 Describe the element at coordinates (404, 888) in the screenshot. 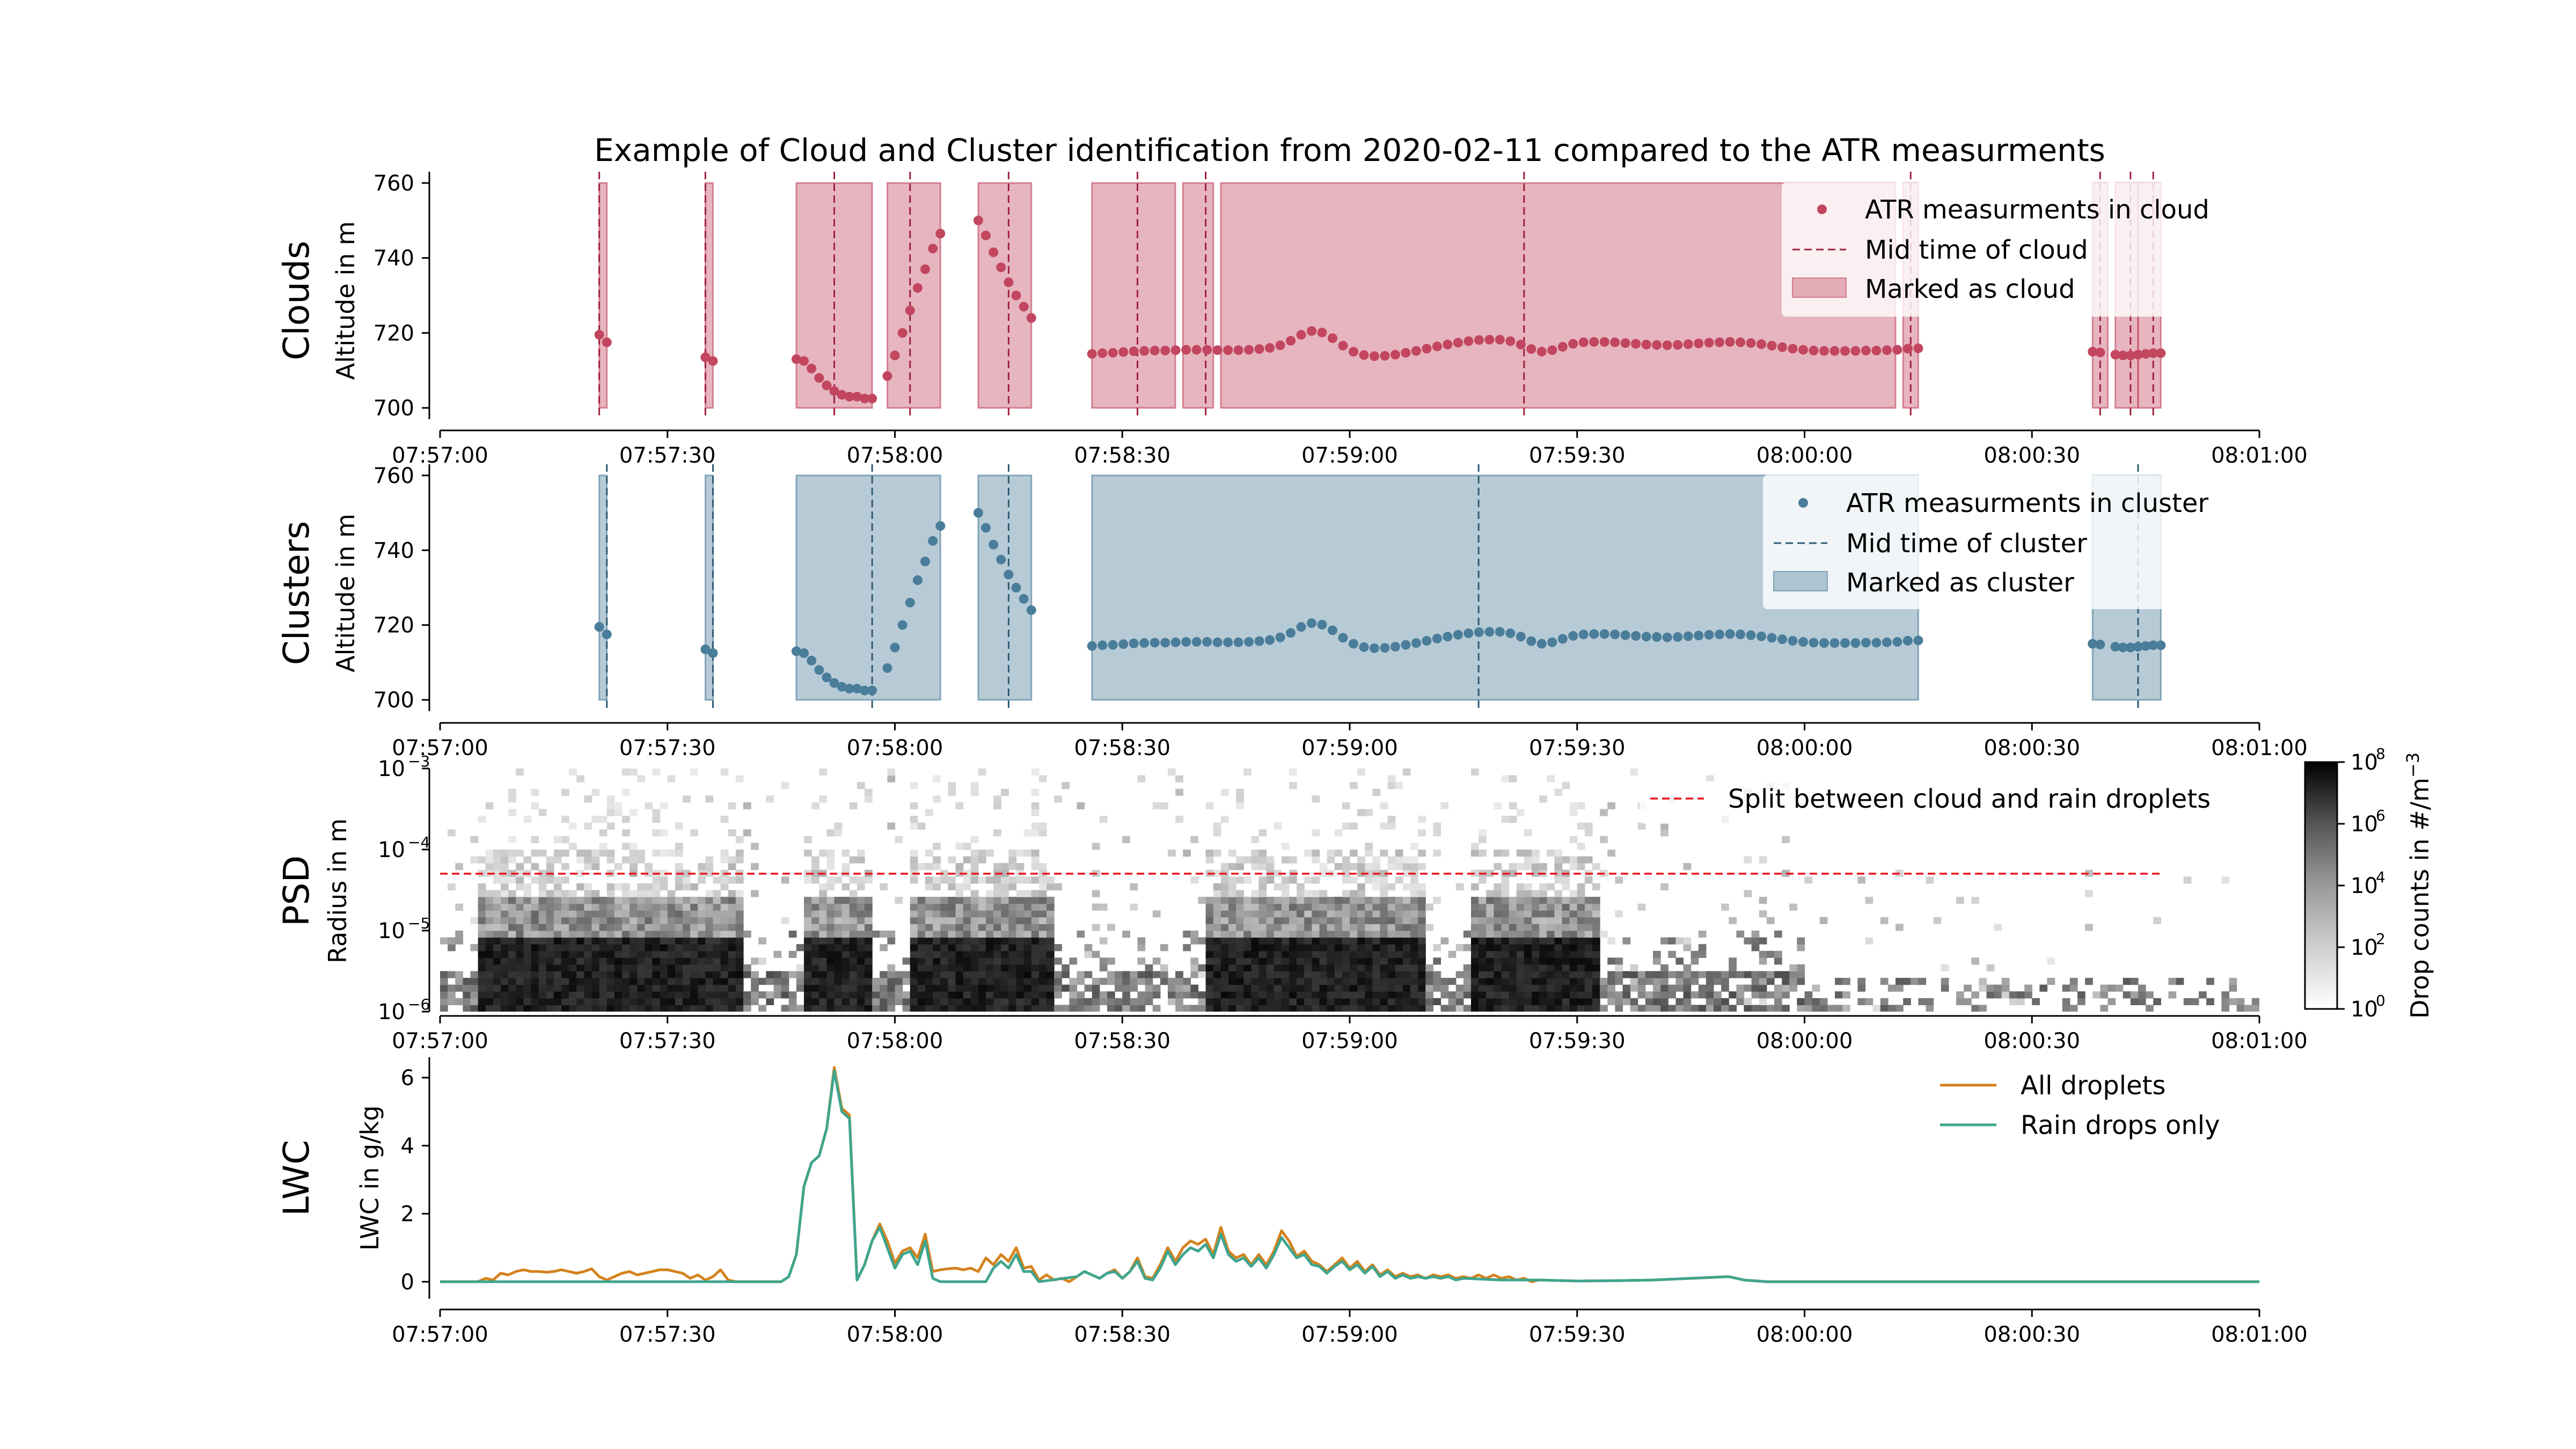

I see `psd-y-ticks: 10−610−510−410−3` at that location.